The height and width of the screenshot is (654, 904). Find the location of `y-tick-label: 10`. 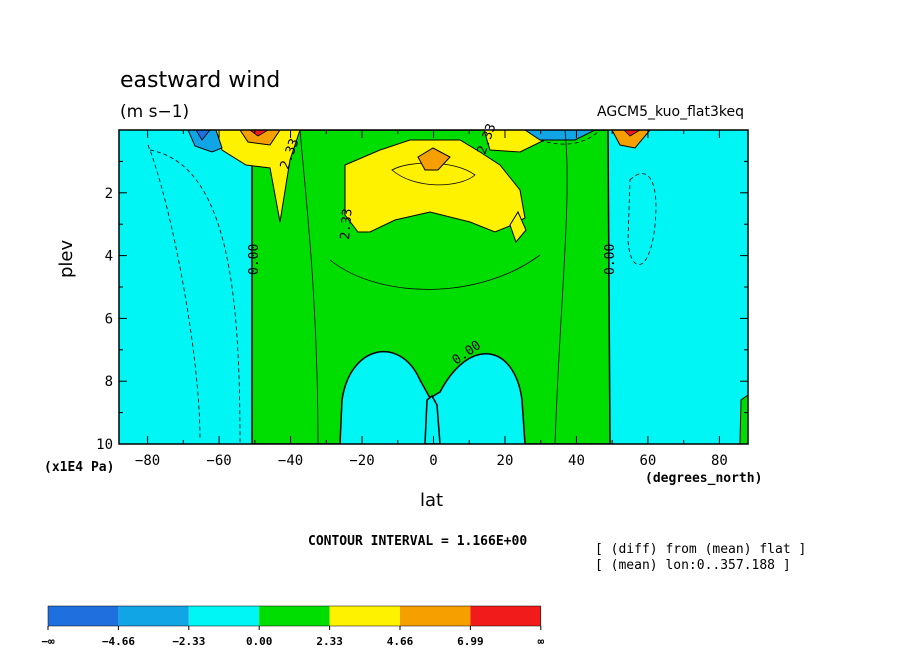

y-tick-label: 10 is located at coordinates (104, 445).